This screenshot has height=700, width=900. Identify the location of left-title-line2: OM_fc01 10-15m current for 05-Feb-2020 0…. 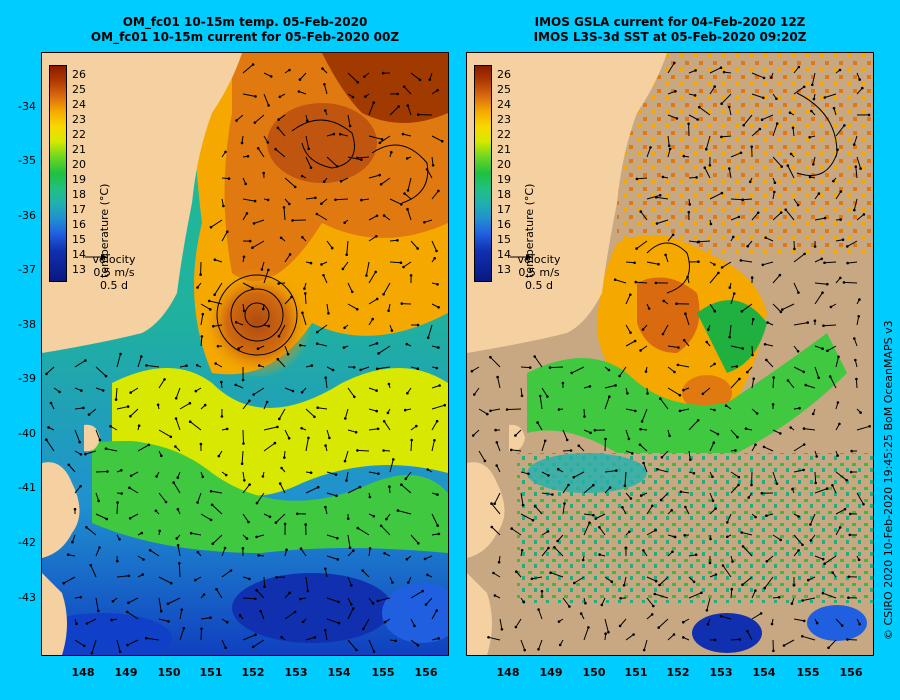
(245, 37).